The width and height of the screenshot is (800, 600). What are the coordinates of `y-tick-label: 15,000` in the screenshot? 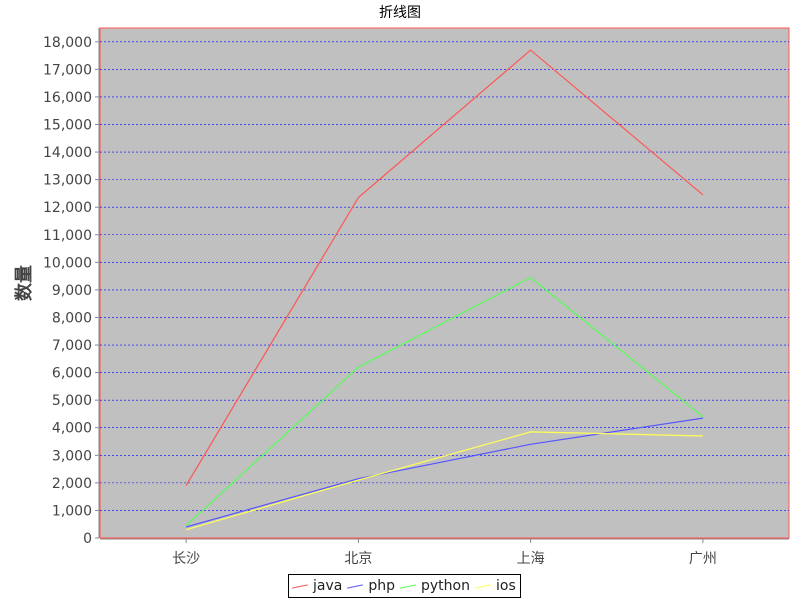 It's located at (67, 125).